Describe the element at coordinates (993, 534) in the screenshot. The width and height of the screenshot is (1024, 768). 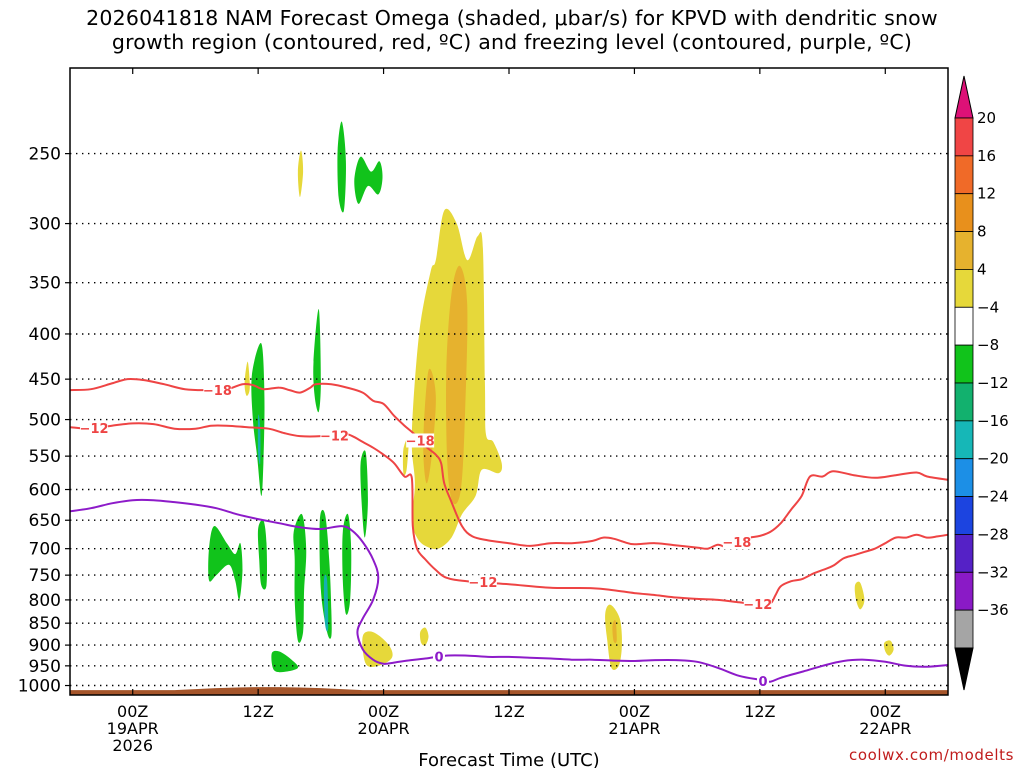
I see `colorbar-label: −28` at that location.